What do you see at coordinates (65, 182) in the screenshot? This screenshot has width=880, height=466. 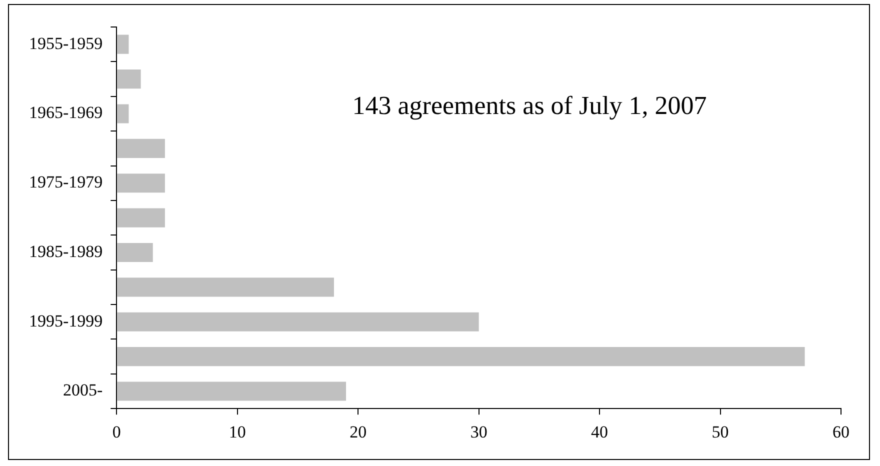 I see `y-tick-label: 1975-1979` at bounding box center [65, 182].